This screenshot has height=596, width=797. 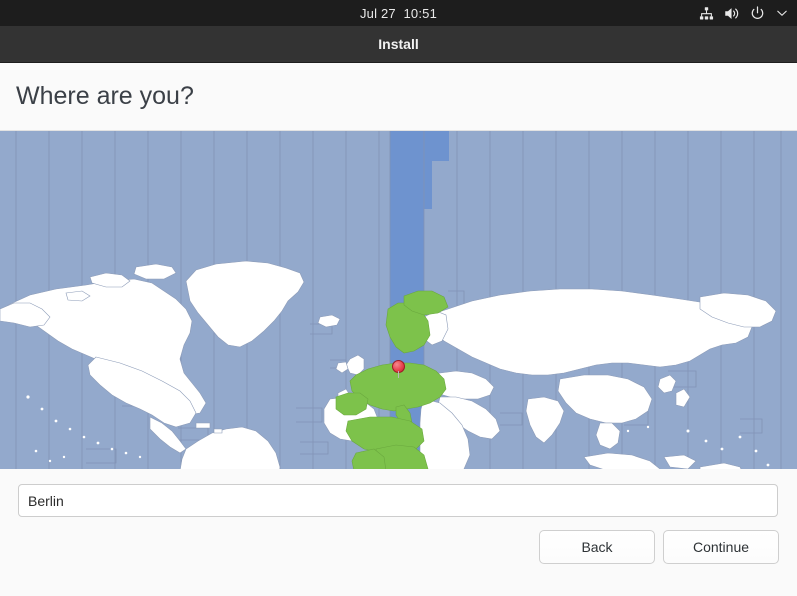 I want to click on landmass-india, so click(x=545, y=420).